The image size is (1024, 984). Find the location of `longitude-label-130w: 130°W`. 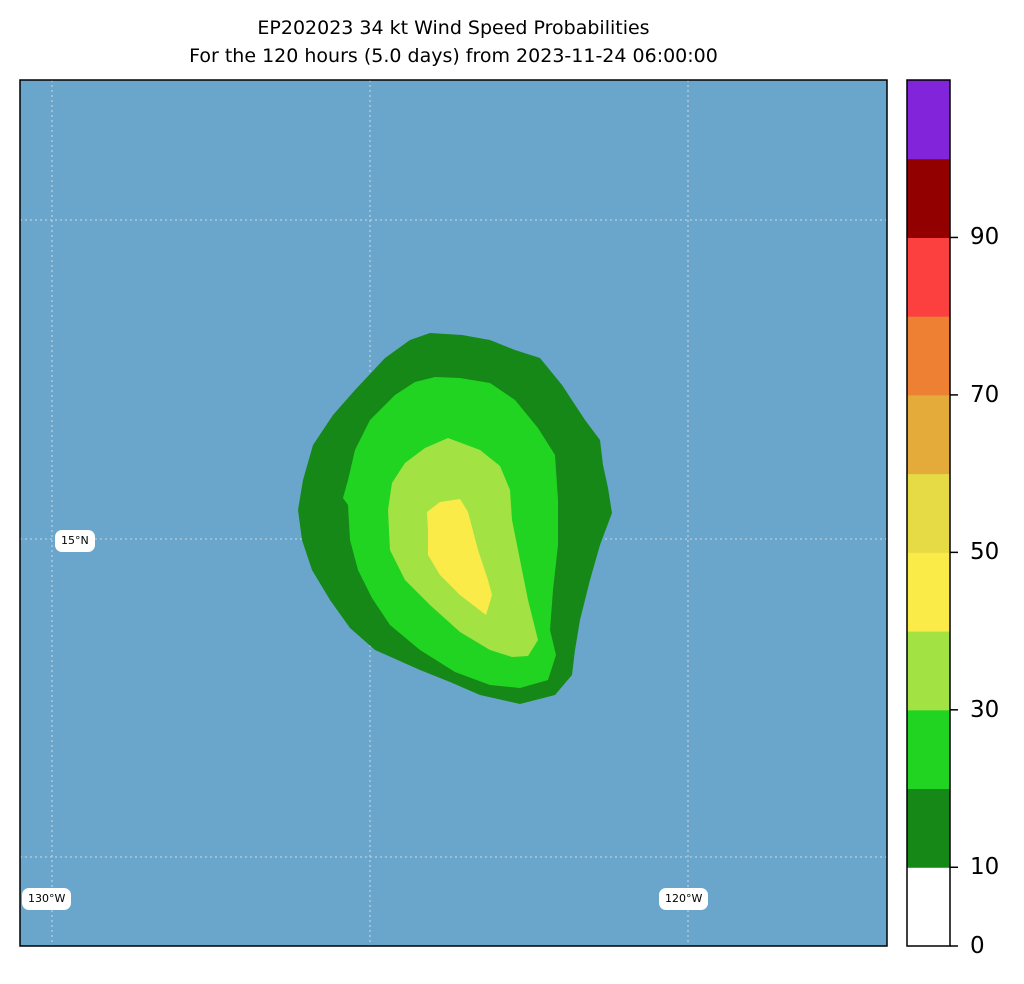

longitude-label-130w: 130°W is located at coordinates (47, 899).